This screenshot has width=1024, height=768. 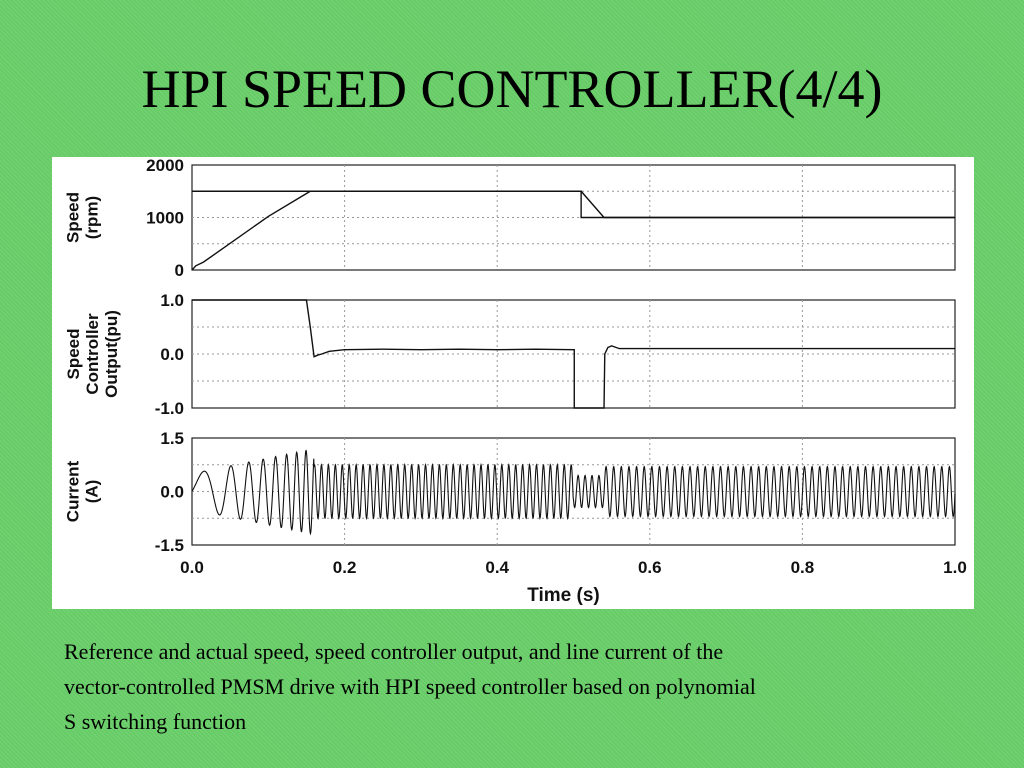 What do you see at coordinates (92, 217) in the screenshot?
I see `y-axis-label: (rpm)` at bounding box center [92, 217].